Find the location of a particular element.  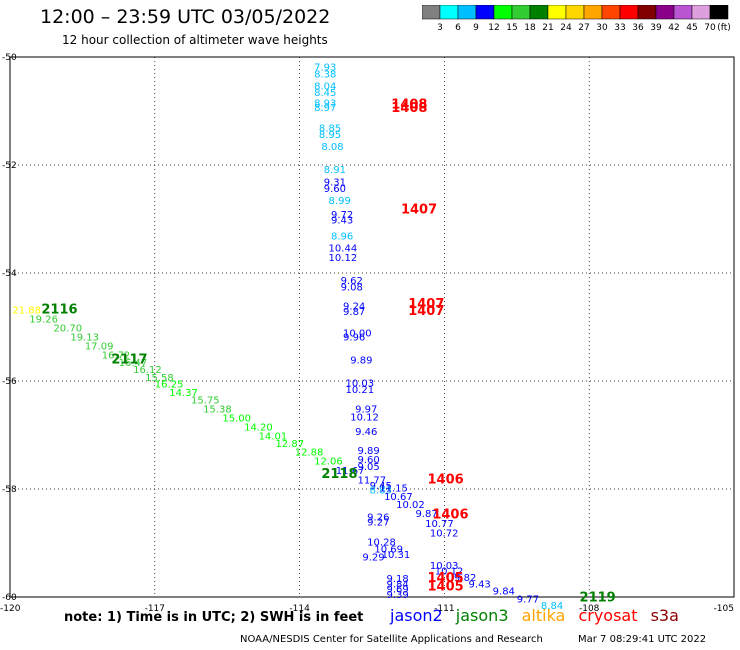

wave-height-label: 11.67 is located at coordinates (350, 471).